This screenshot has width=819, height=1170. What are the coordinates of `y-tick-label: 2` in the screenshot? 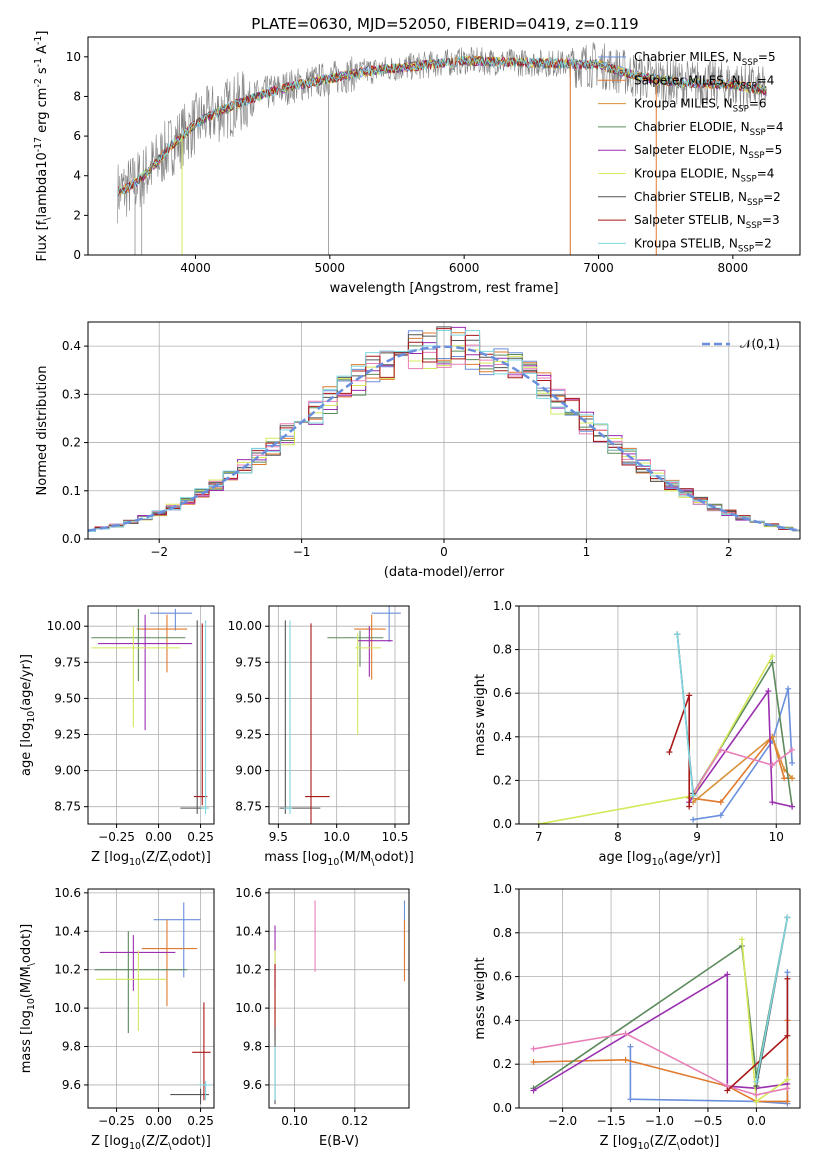 It's located at (77, 215).